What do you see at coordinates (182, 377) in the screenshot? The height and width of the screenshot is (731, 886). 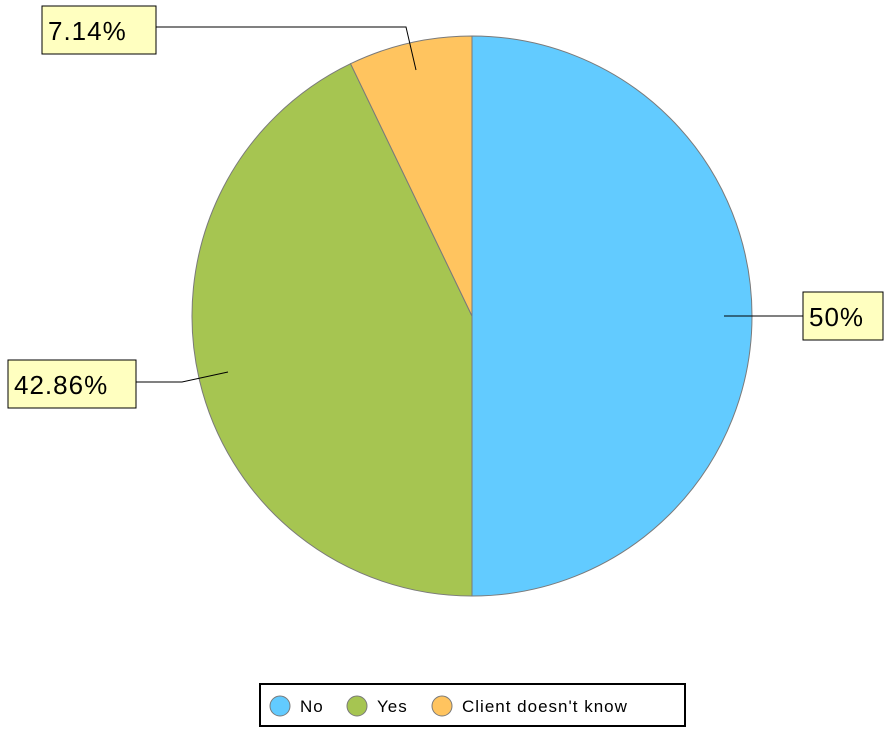 I see `leader-line-yes` at bounding box center [182, 377].